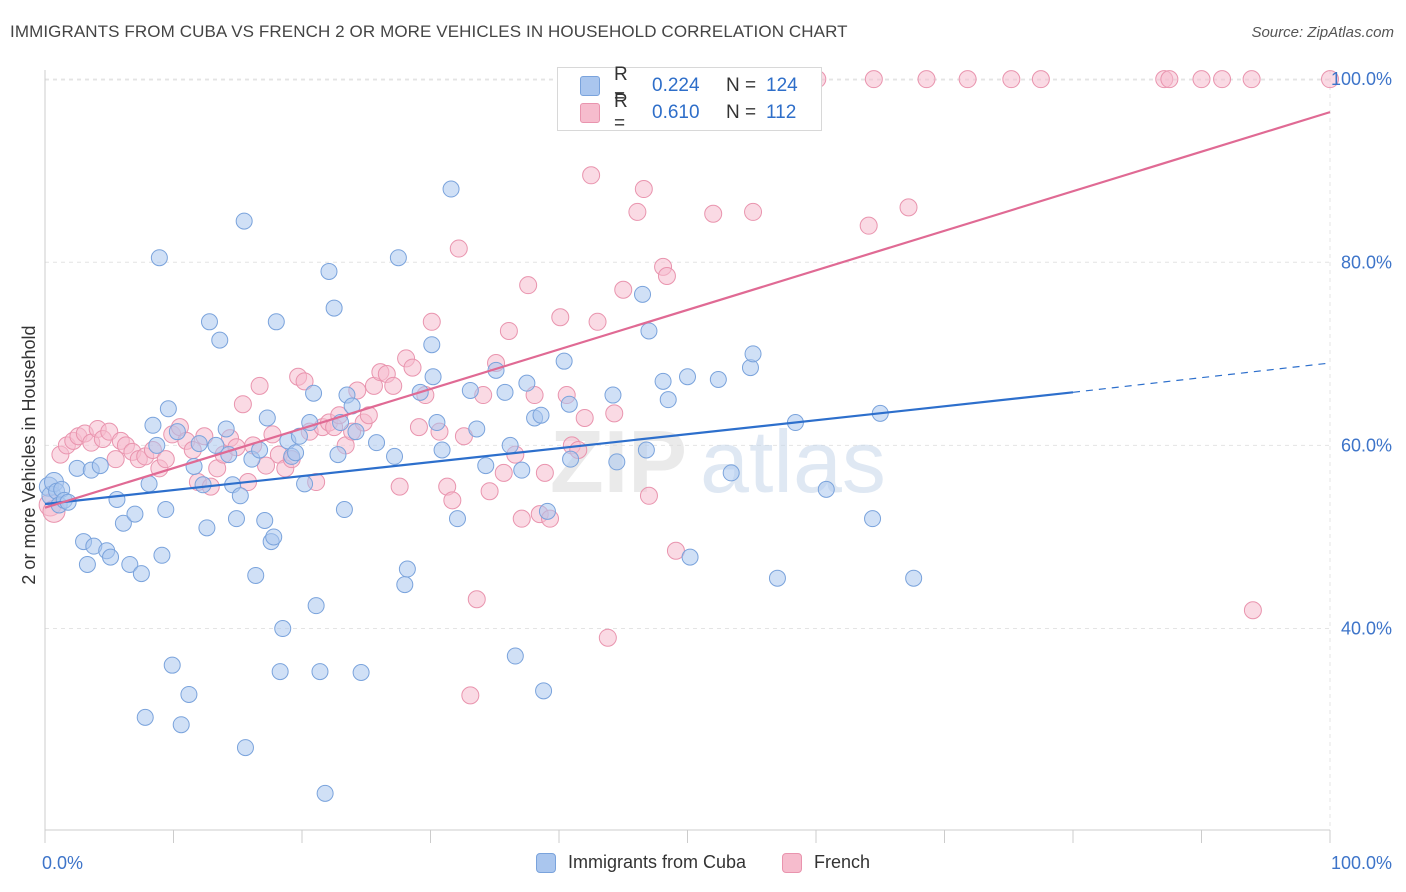 Image resolution: width=1406 pixels, height=892 pixels. Describe the element at coordinates (1366, 262) in the screenshot. I see `y-tick-label: 80.0%` at that location.